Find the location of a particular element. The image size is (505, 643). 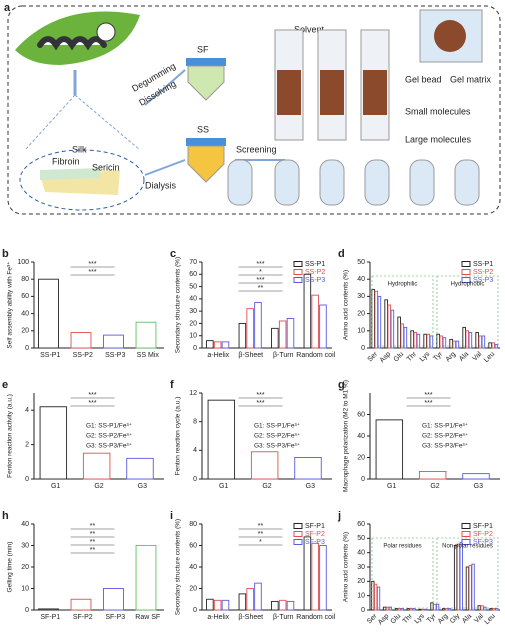

diagram-text: Gel matrix is located at coordinates (471, 79).